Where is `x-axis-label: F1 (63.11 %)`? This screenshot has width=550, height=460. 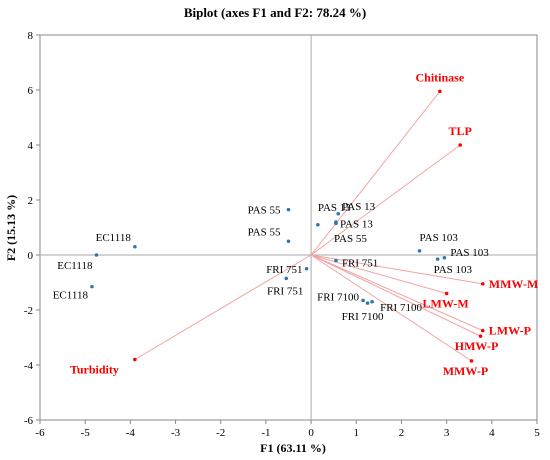
x-axis-label: F1 (63.11 %) is located at coordinates (293, 448).